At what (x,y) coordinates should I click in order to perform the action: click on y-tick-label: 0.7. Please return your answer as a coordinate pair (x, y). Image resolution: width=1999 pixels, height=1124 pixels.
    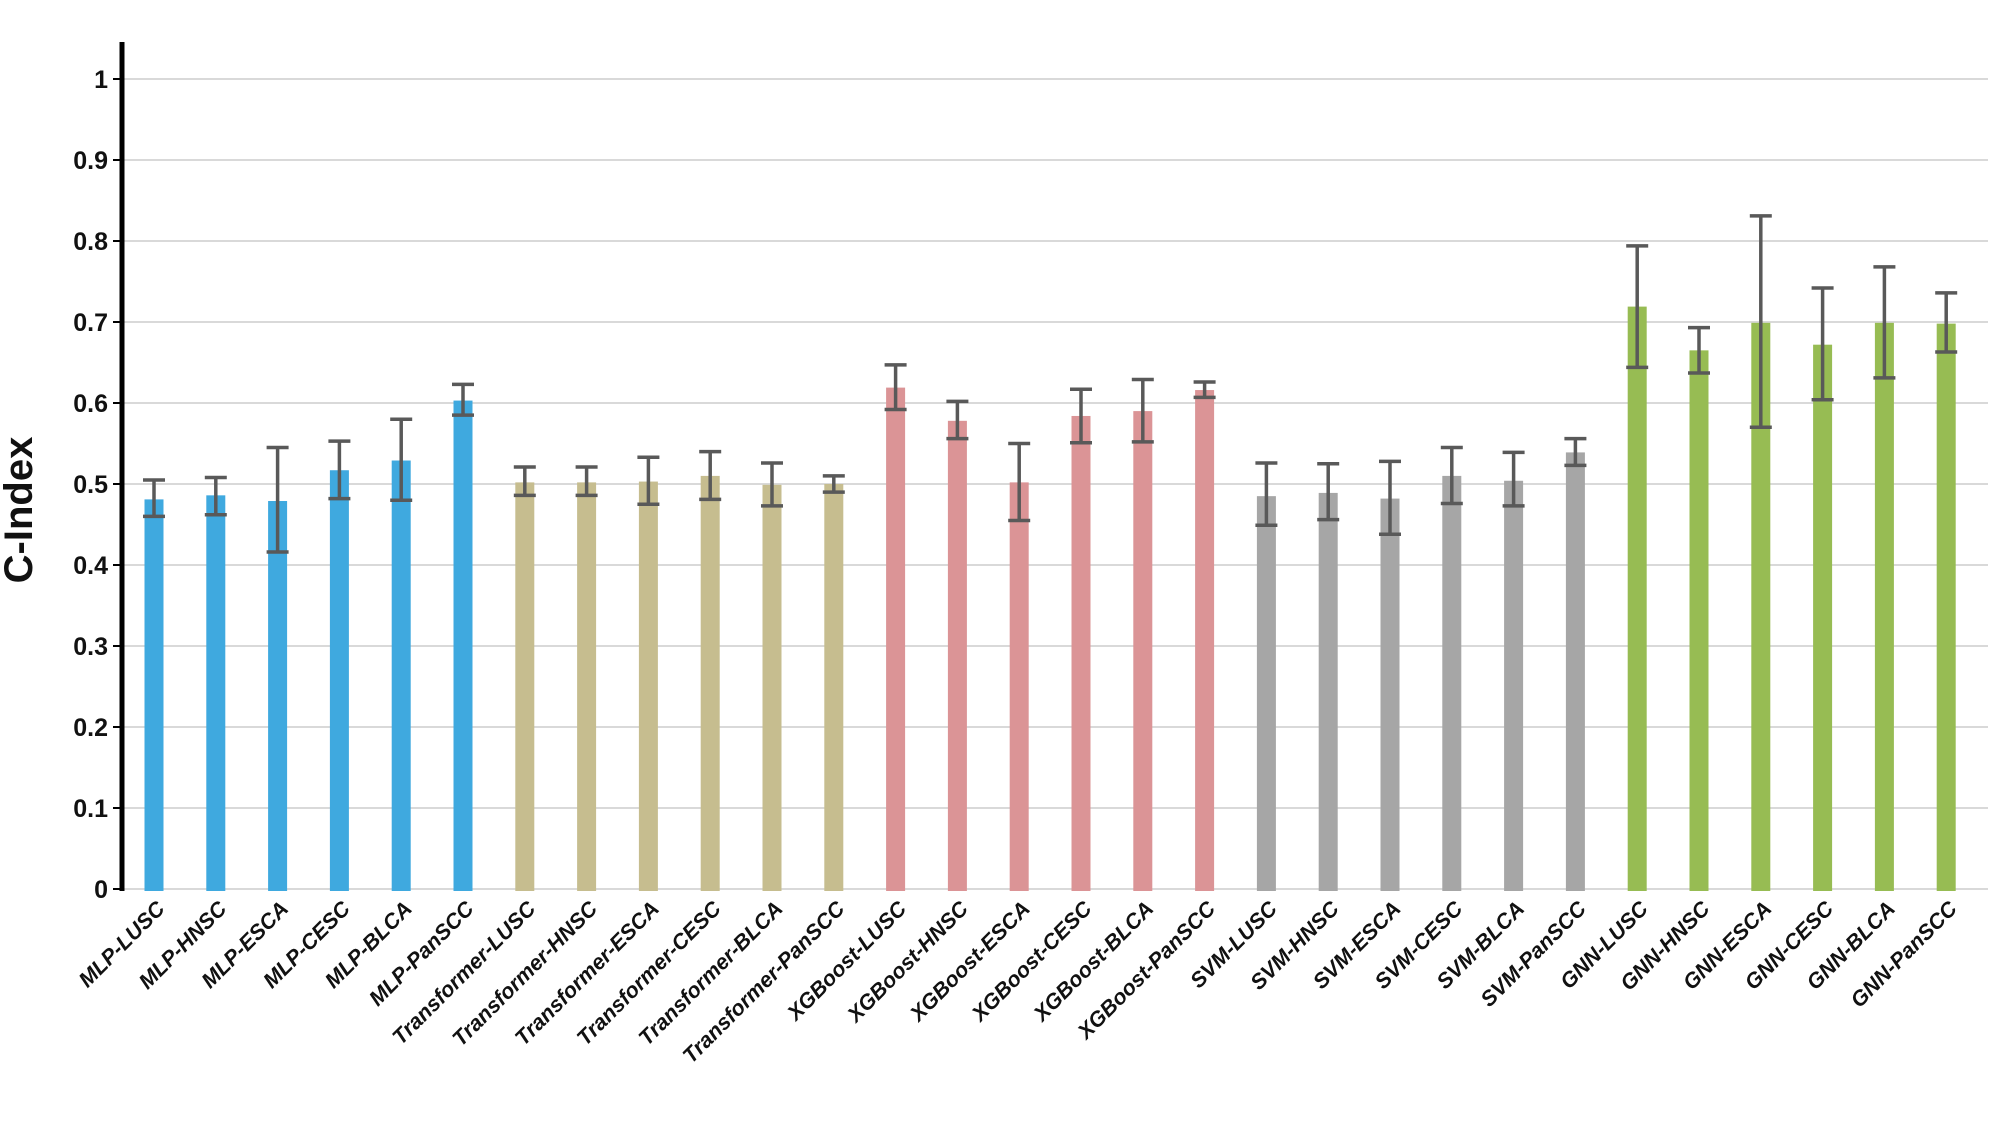
    Looking at the image, I should click on (90, 323).